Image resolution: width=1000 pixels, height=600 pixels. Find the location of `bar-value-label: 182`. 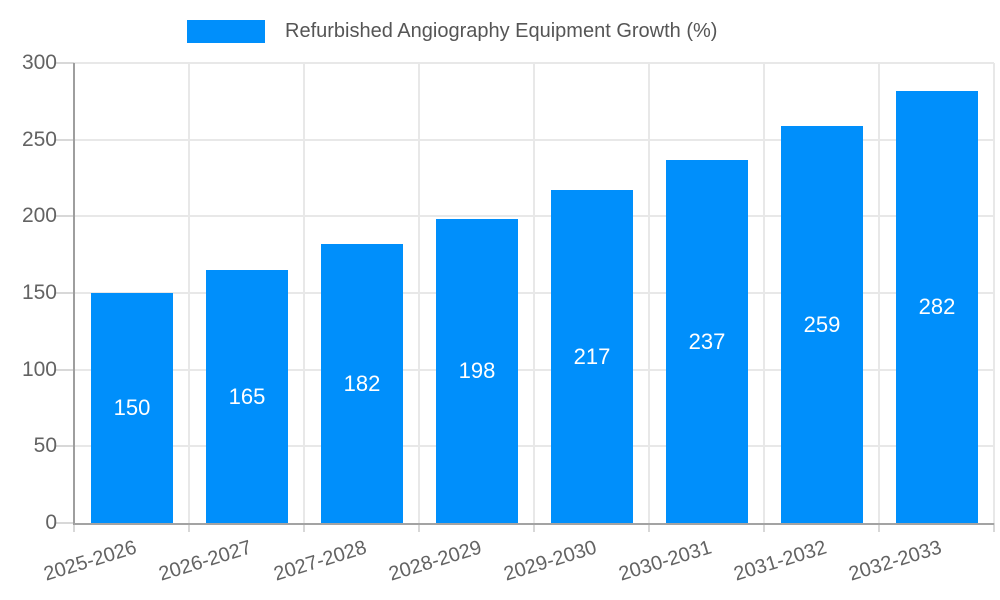

bar-value-label: 182 is located at coordinates (362, 383).